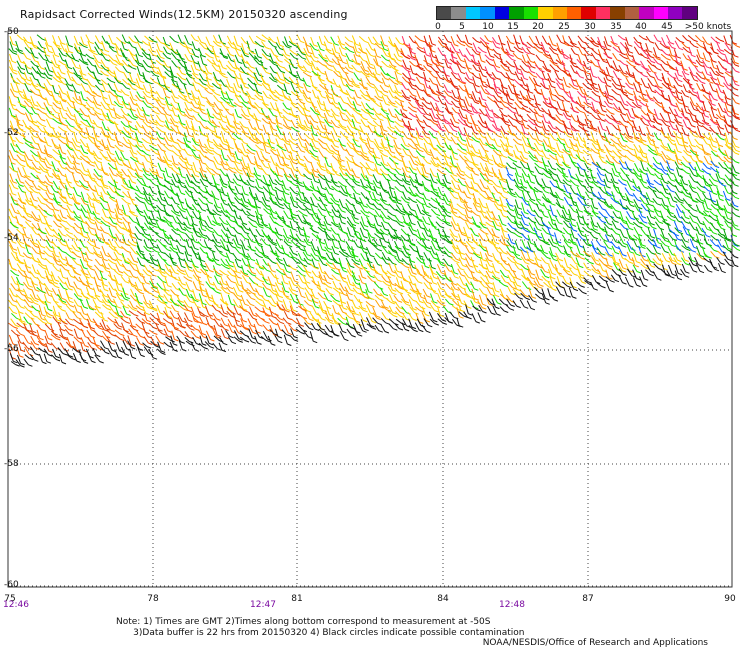  What do you see at coordinates (538, 27) in the screenshot?
I see `colorbar-label: 20` at bounding box center [538, 27].